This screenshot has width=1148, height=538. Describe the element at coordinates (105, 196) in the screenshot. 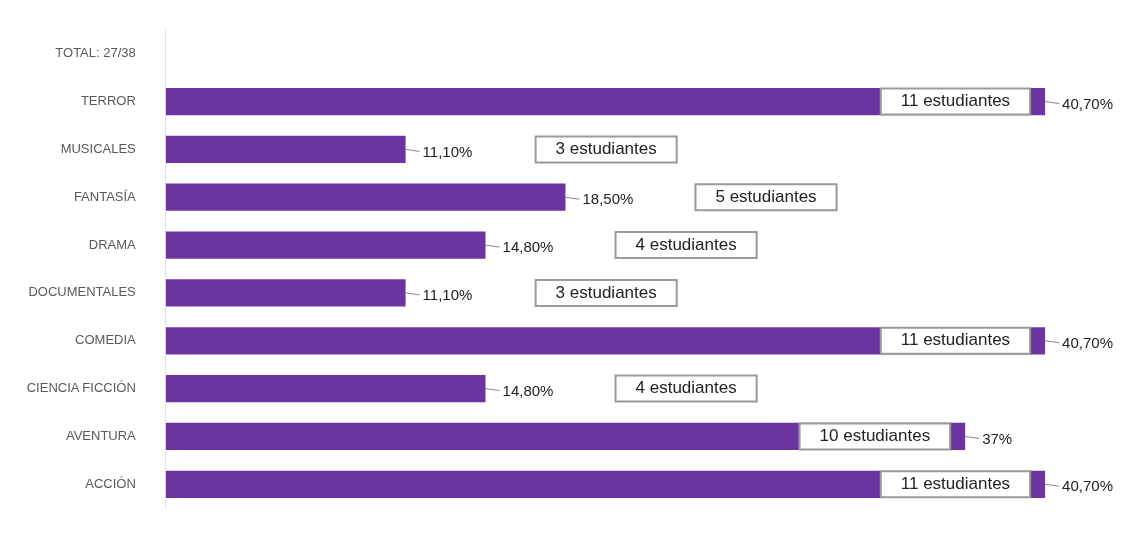

I see `y-tick-label: FANTASÍA` at that location.